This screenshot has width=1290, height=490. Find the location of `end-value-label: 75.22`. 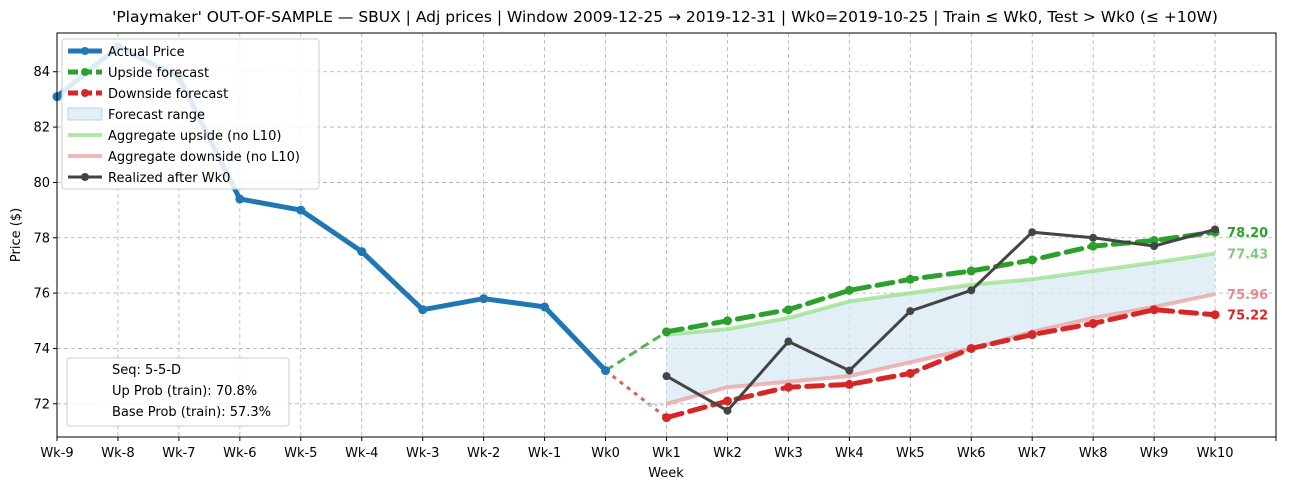

end-value-label: 75.22 is located at coordinates (1247, 316).